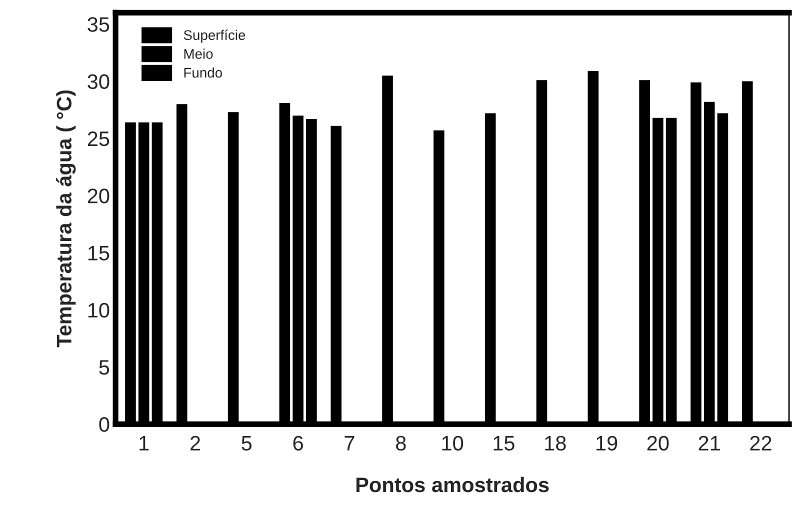 Image resolution: width=797 pixels, height=508 pixels. Describe the element at coordinates (99, 82) in the screenshot. I see `y-tick-label: 30` at that location.